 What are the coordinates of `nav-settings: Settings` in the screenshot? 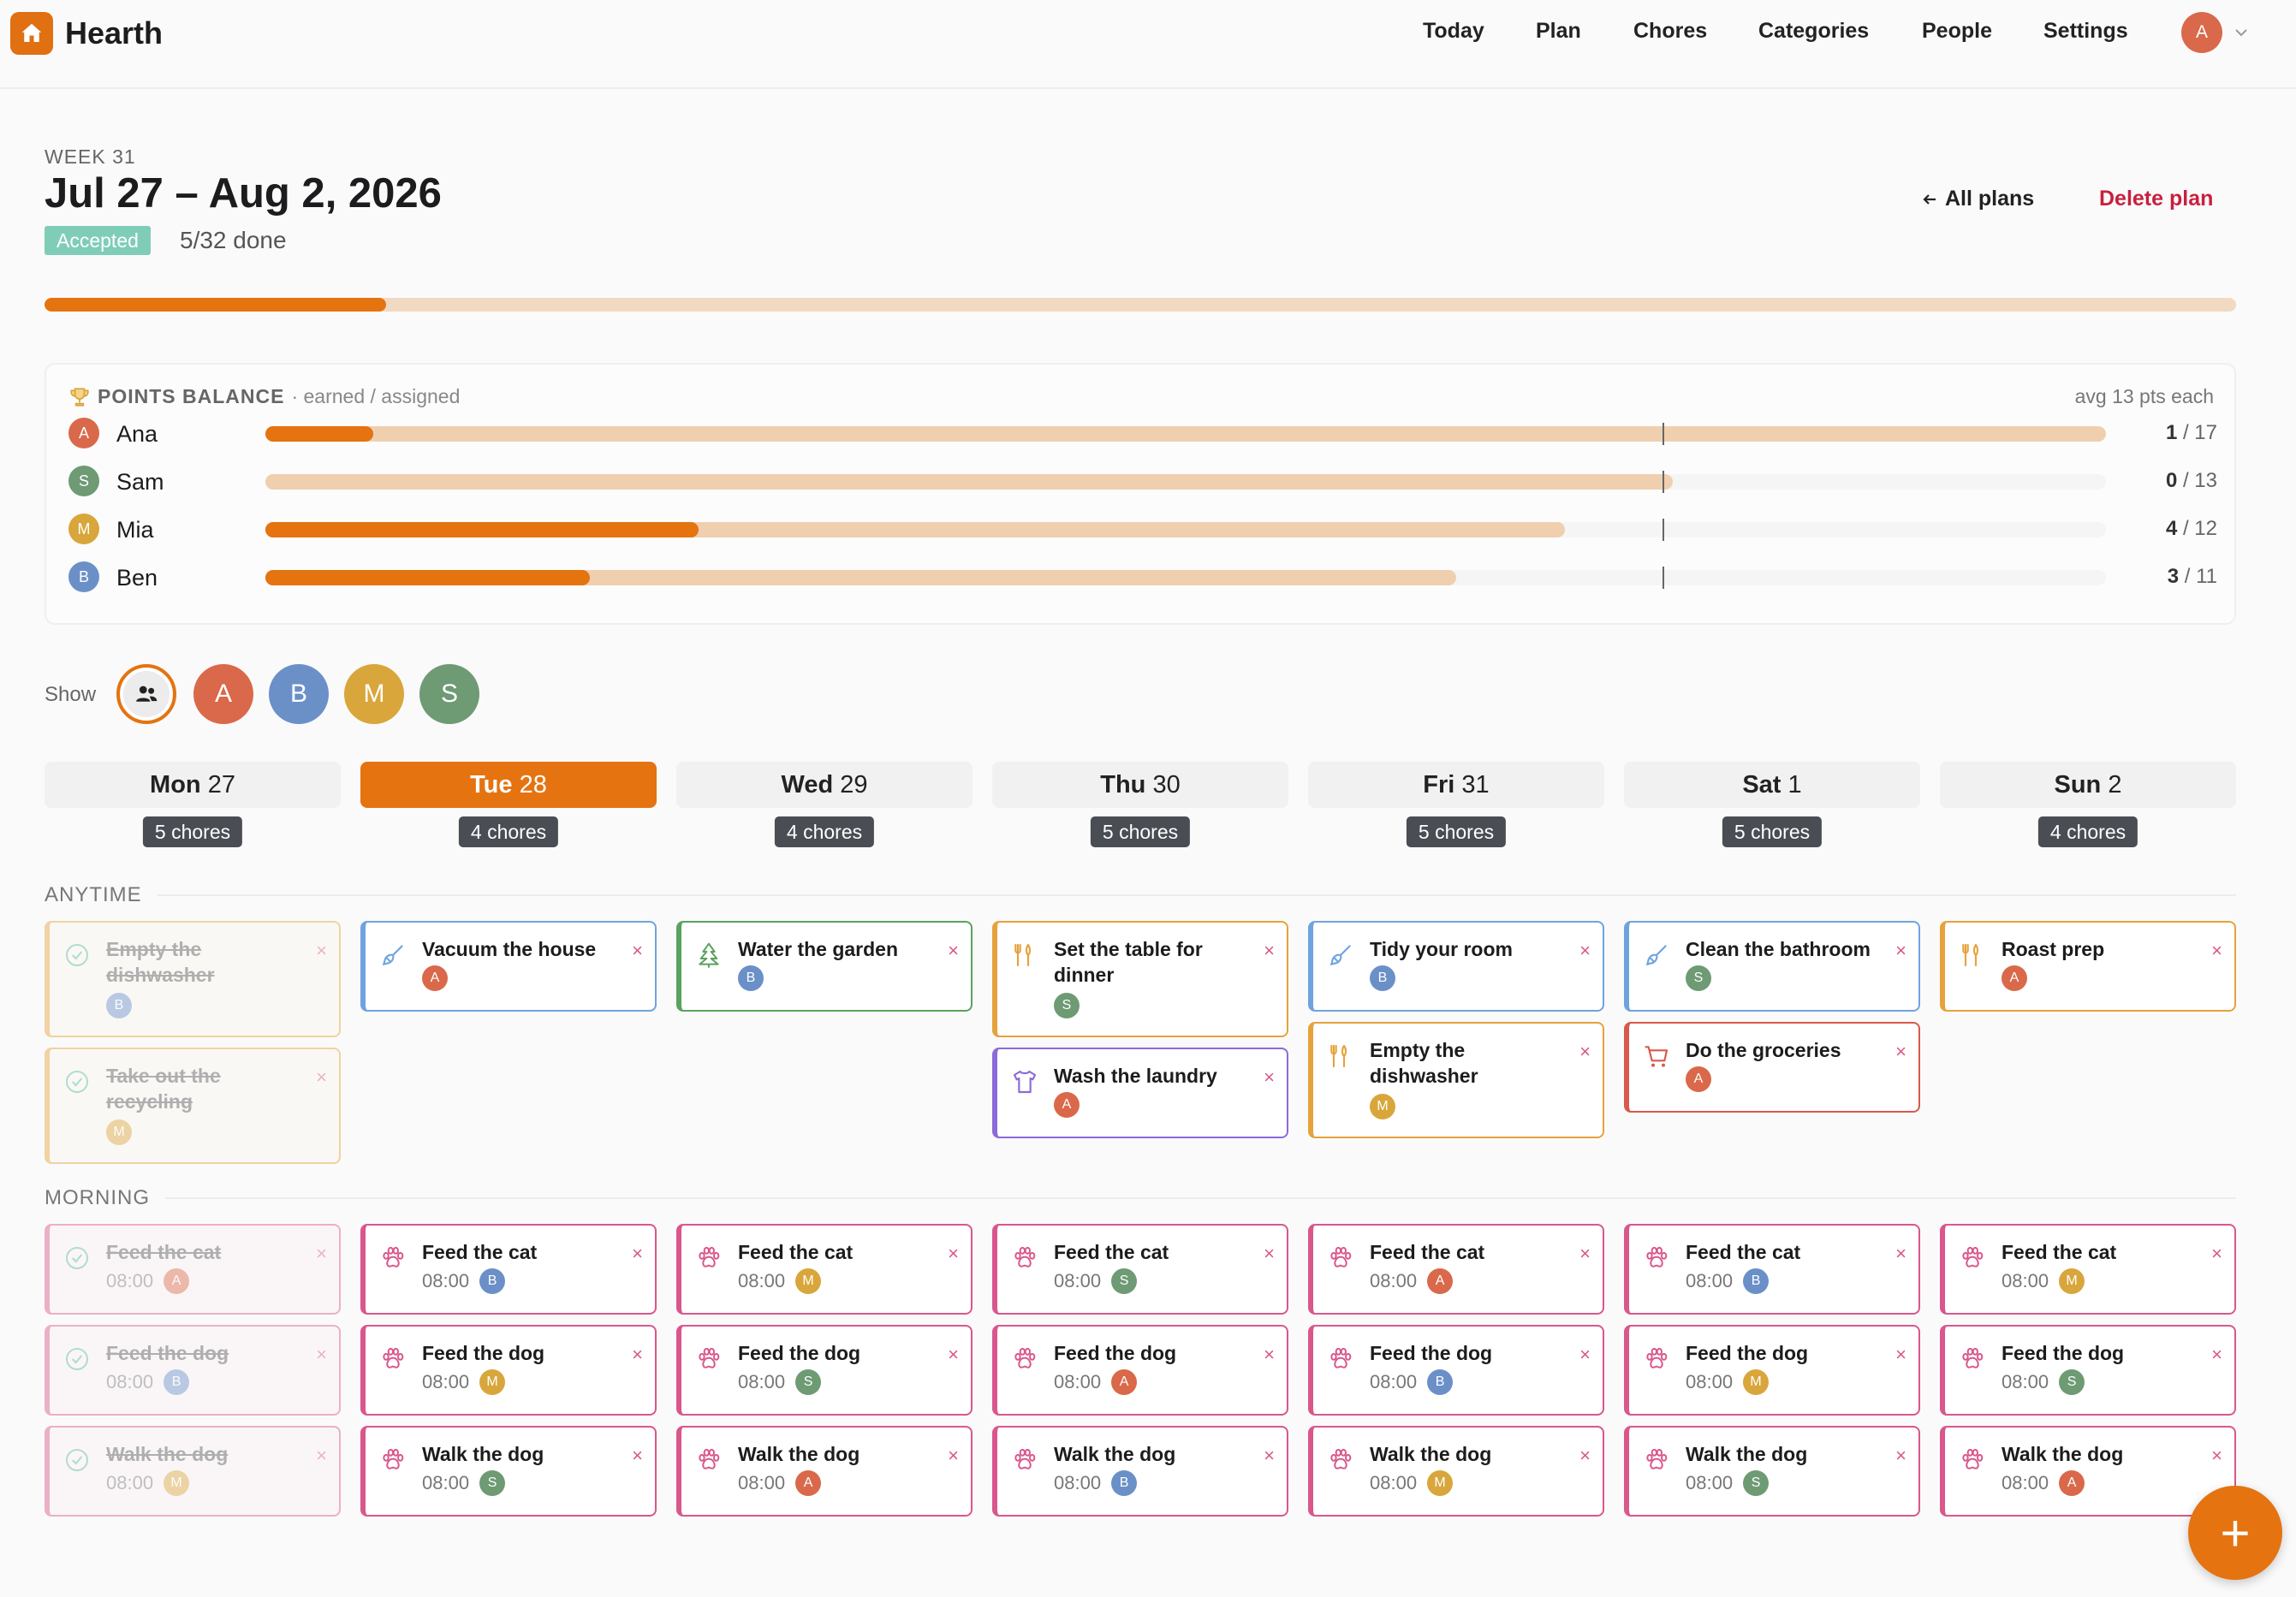 It's located at (2085, 31).